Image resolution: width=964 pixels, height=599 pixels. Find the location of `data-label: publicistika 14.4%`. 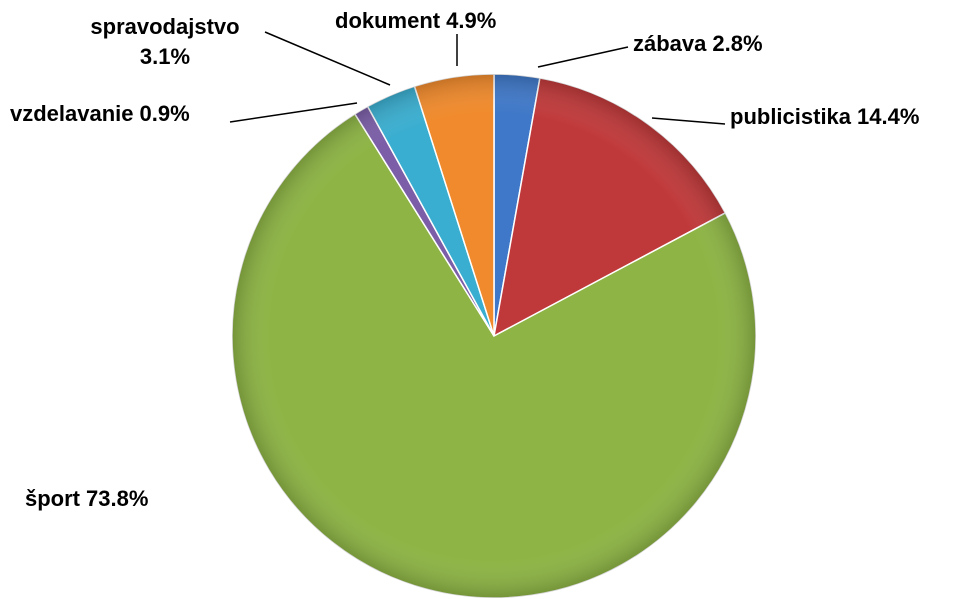

data-label: publicistika 14.4% is located at coordinates (824, 116).